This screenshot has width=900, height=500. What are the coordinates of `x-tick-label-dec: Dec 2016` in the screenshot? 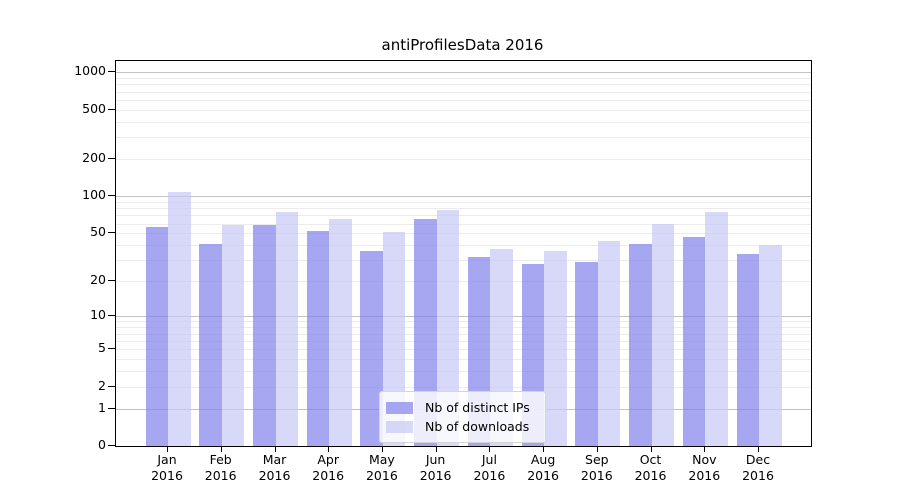 It's located at (758, 467).